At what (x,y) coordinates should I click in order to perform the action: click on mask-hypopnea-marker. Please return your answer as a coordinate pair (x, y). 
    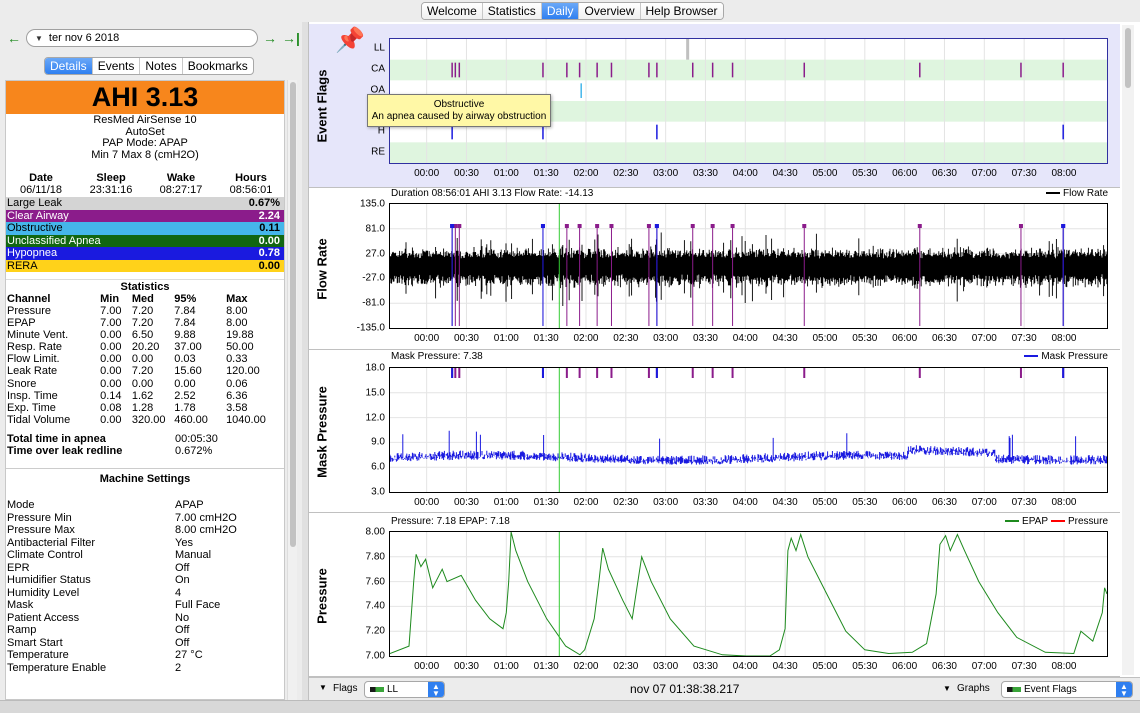
    Looking at the image, I should click on (656, 373).